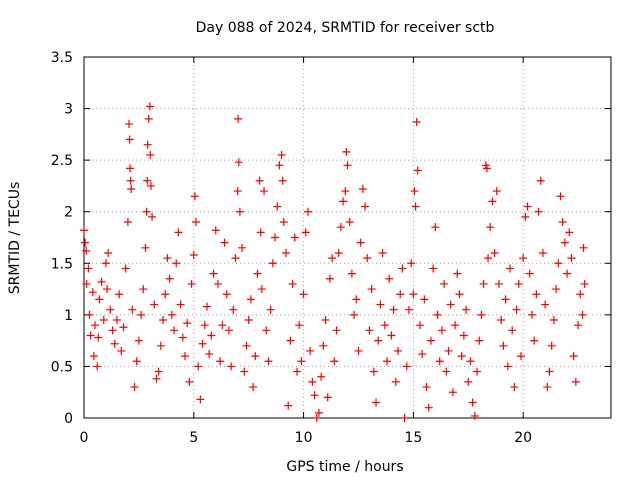  Describe the element at coordinates (84, 438) in the screenshot. I see `x-tick-label: 0` at that location.